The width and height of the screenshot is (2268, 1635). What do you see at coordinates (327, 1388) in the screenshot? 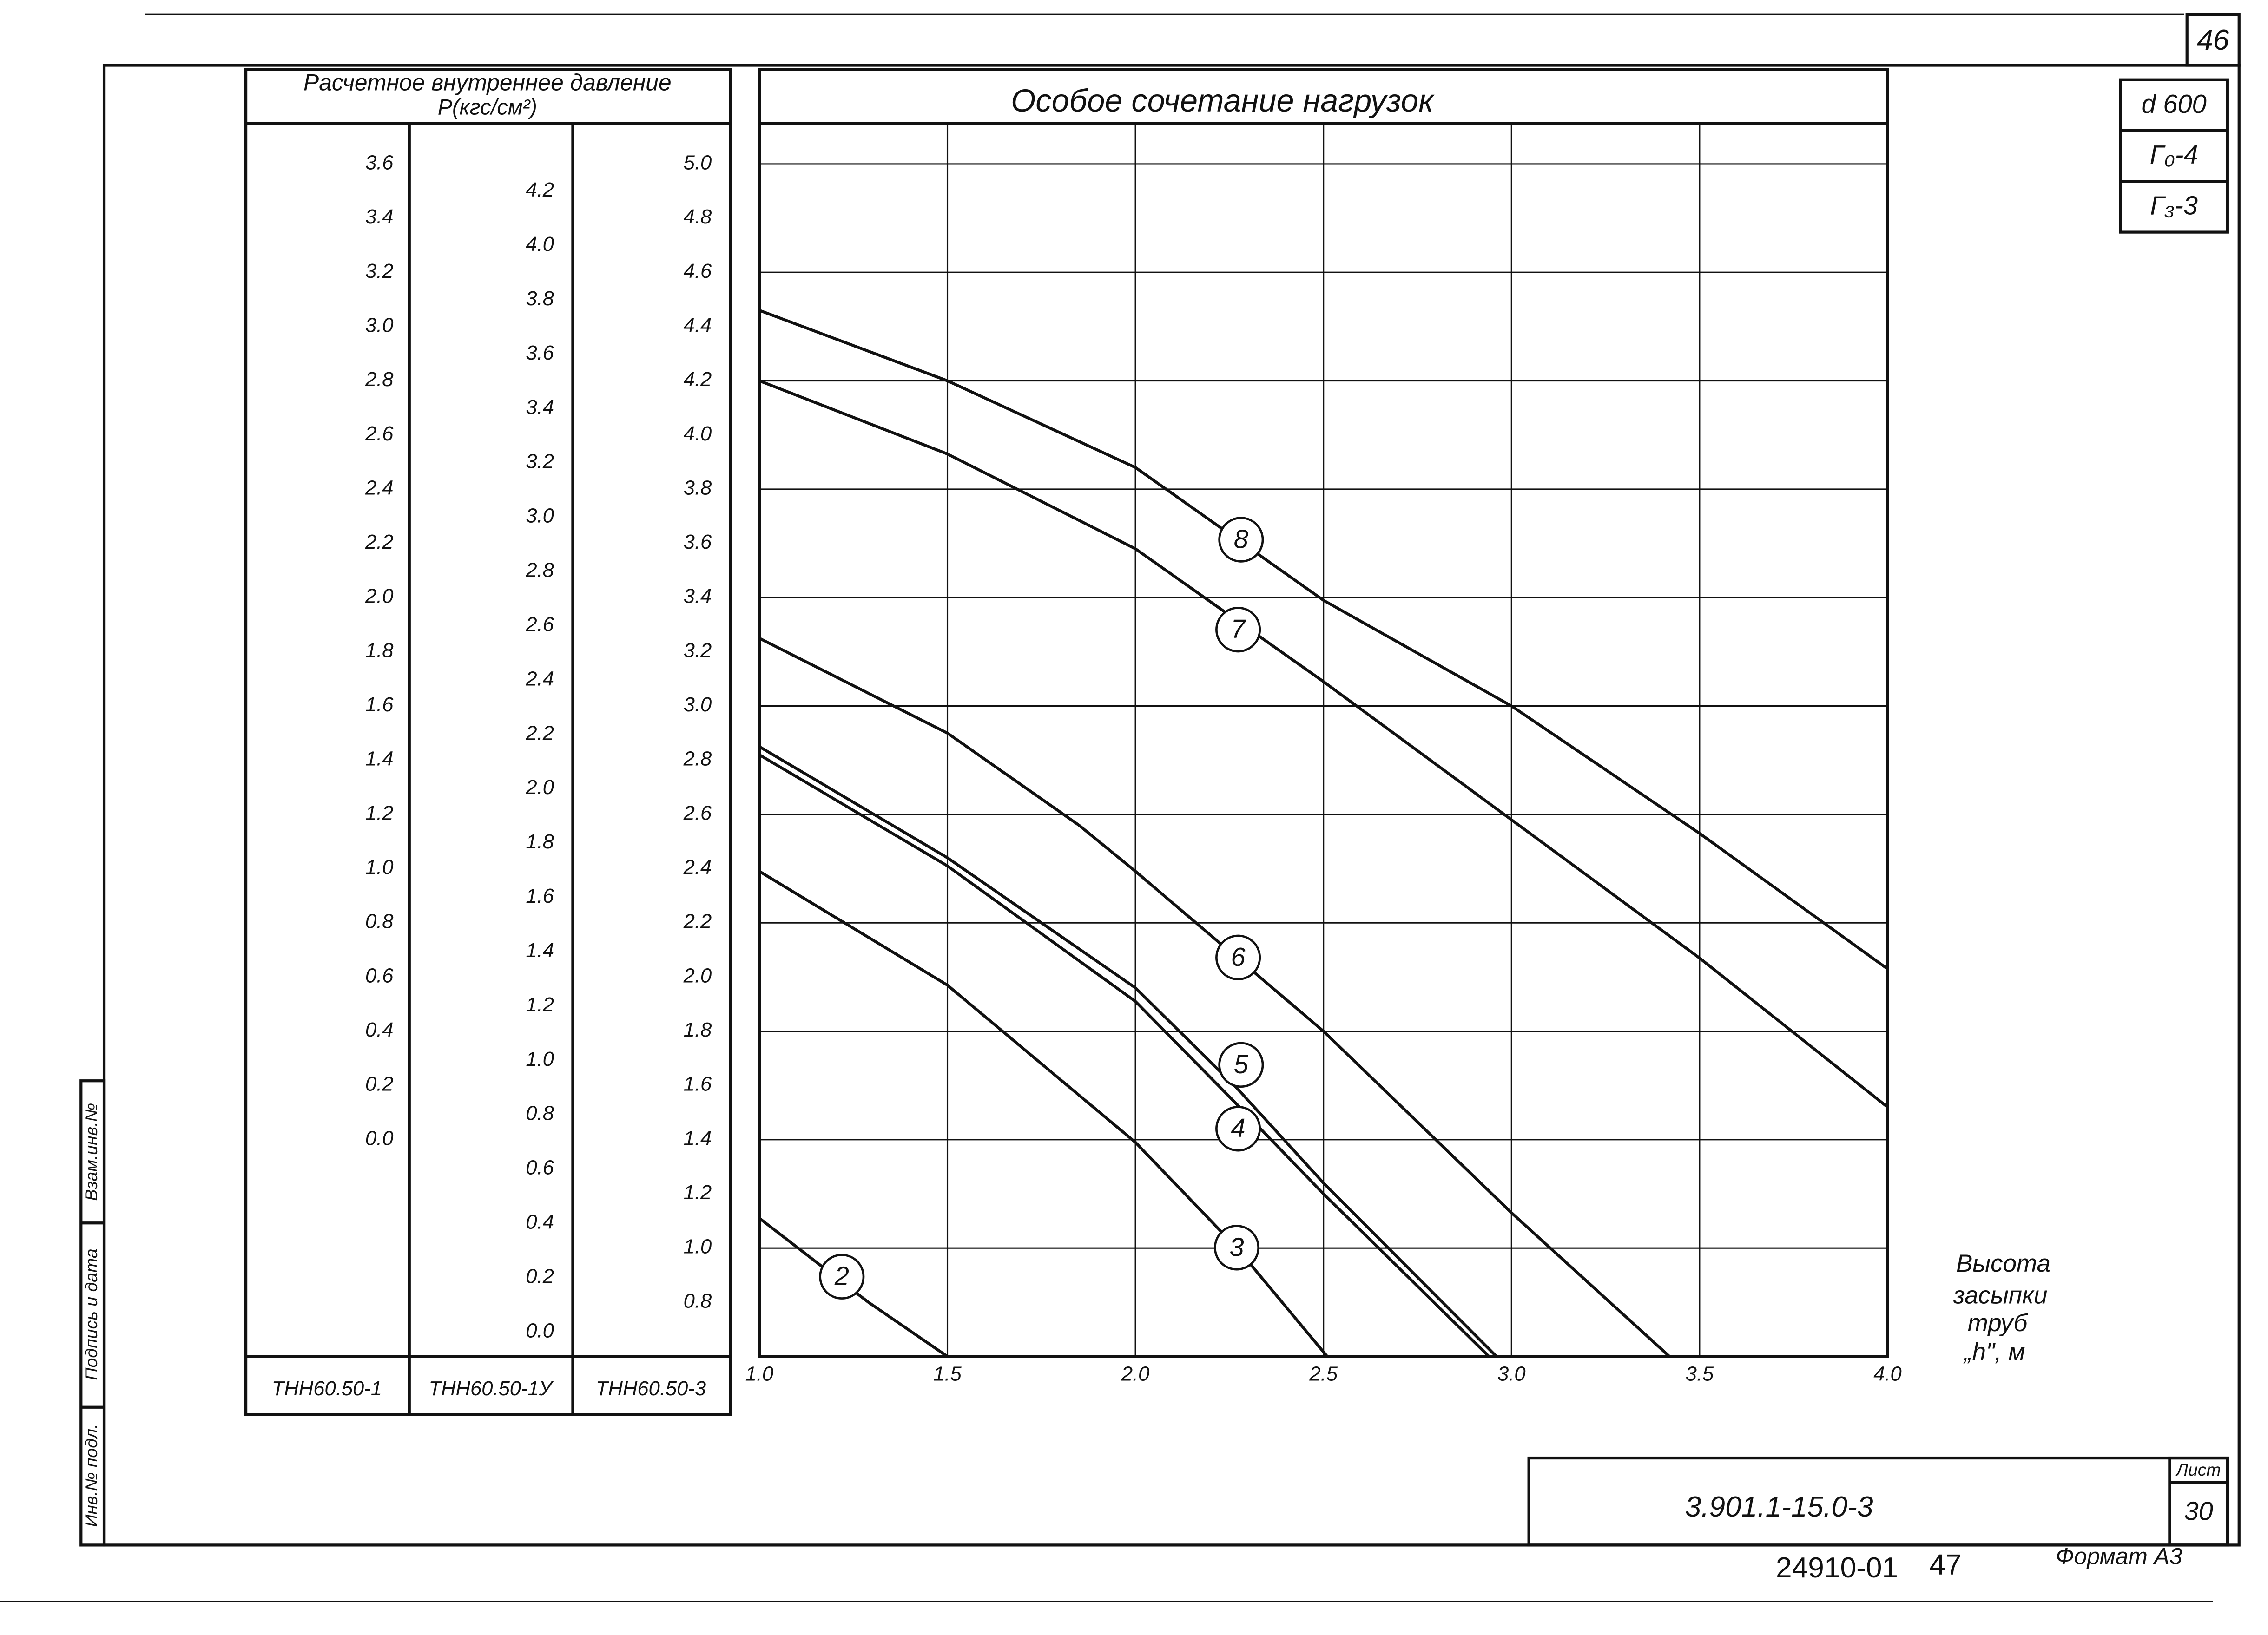
I see `column-name: ТНН60.50-1` at bounding box center [327, 1388].